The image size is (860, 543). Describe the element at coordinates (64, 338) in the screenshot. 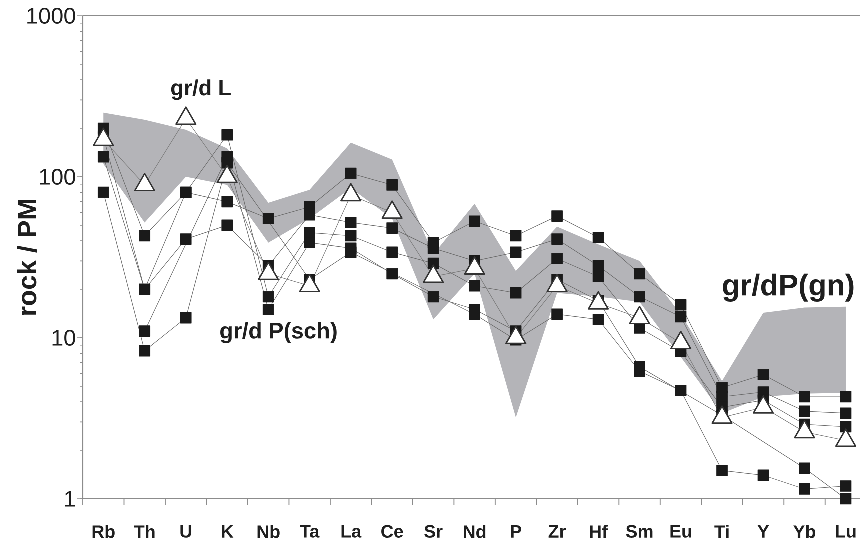

I see `y-tick-label: 10` at that location.